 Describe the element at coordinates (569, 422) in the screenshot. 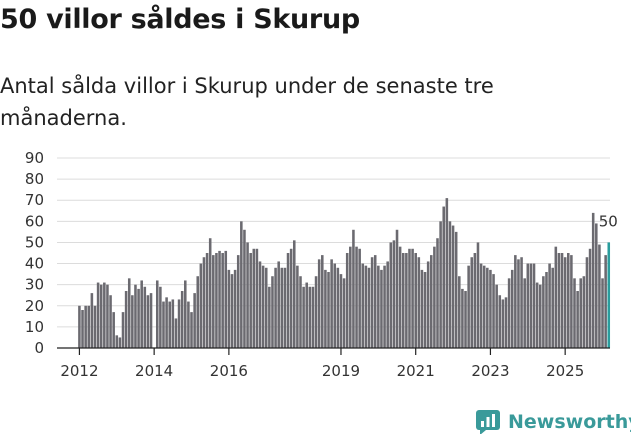

I see `newsworthy-logo-text: Newsworthy` at that location.